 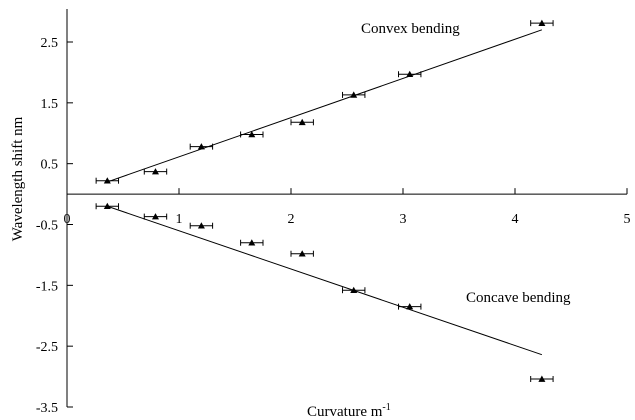 What do you see at coordinates (386, 407) in the screenshot?
I see `x-axis-label-superscript: -1` at bounding box center [386, 407].